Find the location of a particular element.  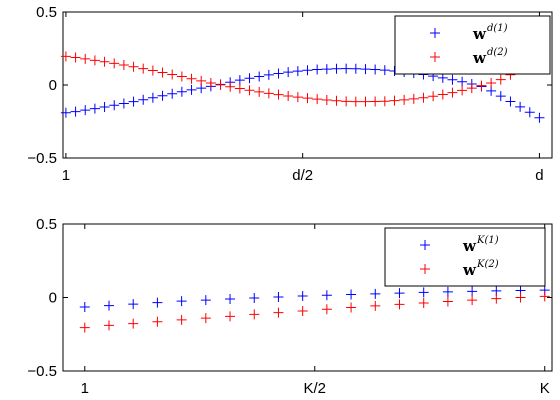

legend-label-superscript: d(2) is located at coordinates (497, 52).